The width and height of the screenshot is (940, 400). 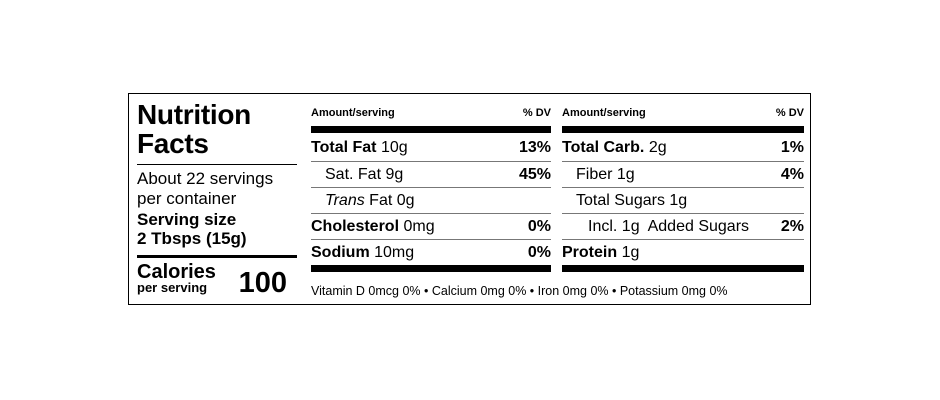 I want to click on nutrient-row-sodium: Sodium 10mg 0%, so click(x=431, y=252).